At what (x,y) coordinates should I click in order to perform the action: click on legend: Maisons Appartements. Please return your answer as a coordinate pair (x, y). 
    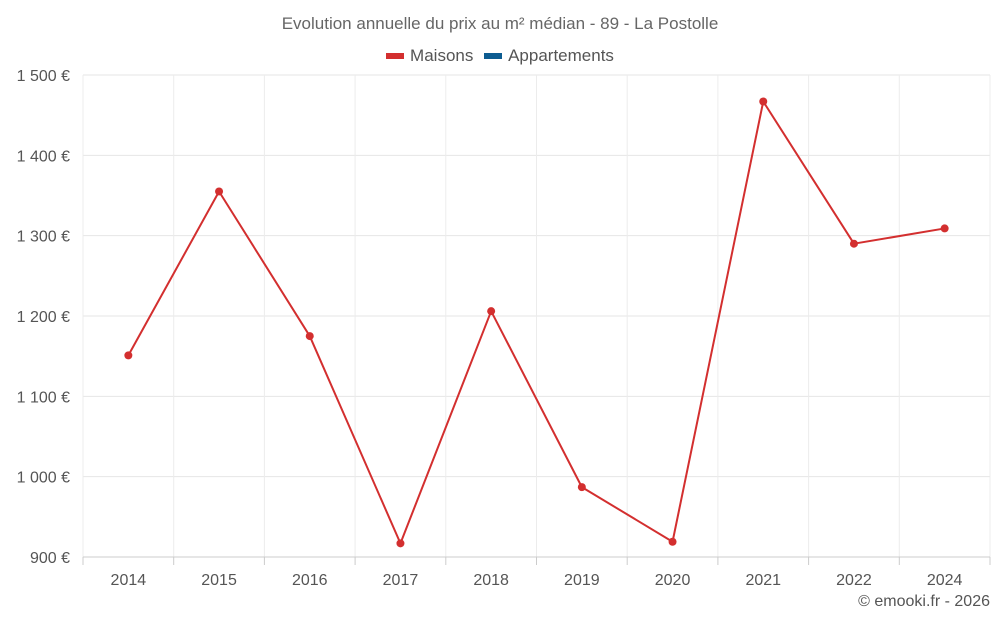
    Looking at the image, I should click on (500, 55).